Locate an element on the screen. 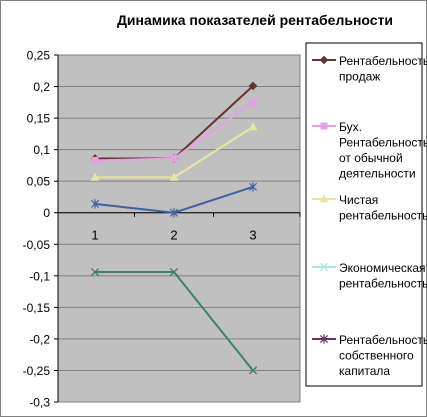 The image size is (427, 417). x-tick-label: 1 is located at coordinates (94, 235).